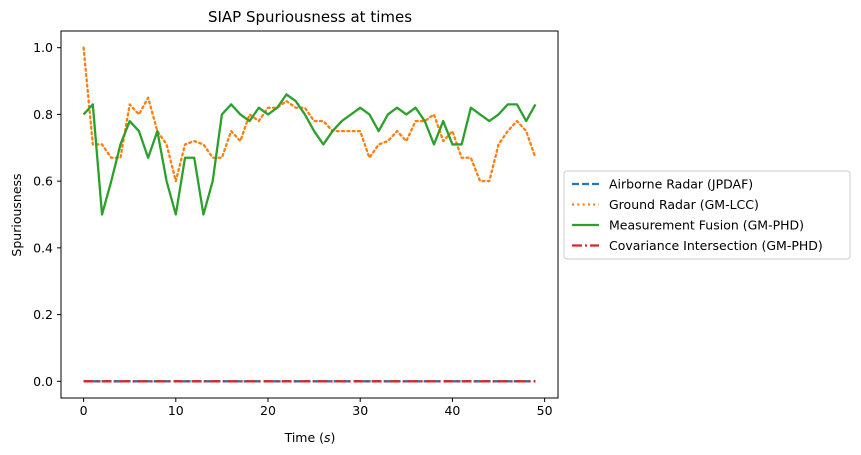 The image size is (861, 455). I want to click on legend-label: Airborne Radar (JPDAF), so click(681, 184).